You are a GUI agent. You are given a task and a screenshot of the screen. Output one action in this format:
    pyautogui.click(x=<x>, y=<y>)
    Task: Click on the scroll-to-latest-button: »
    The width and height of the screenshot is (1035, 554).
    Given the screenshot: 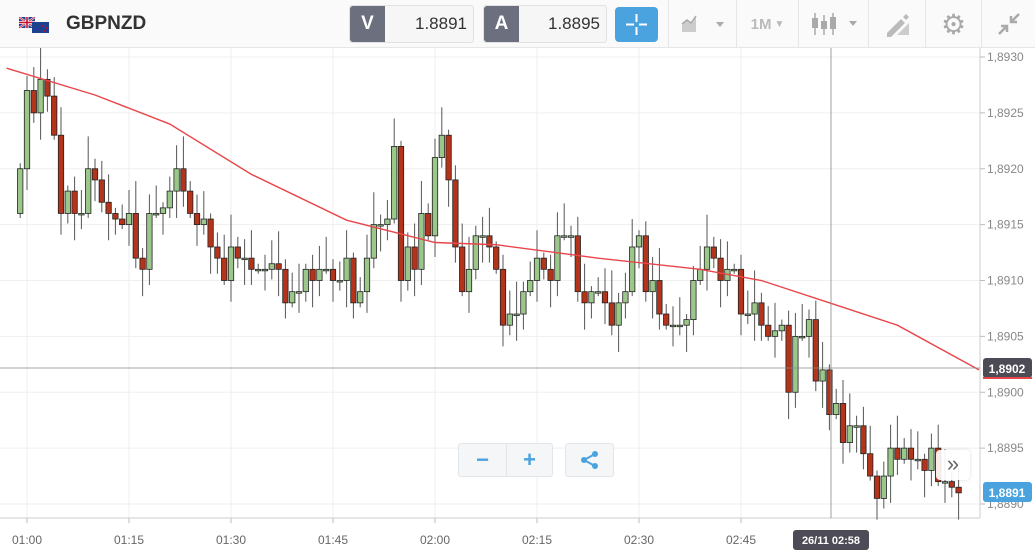 What is the action you would take?
    pyautogui.click(x=953, y=465)
    